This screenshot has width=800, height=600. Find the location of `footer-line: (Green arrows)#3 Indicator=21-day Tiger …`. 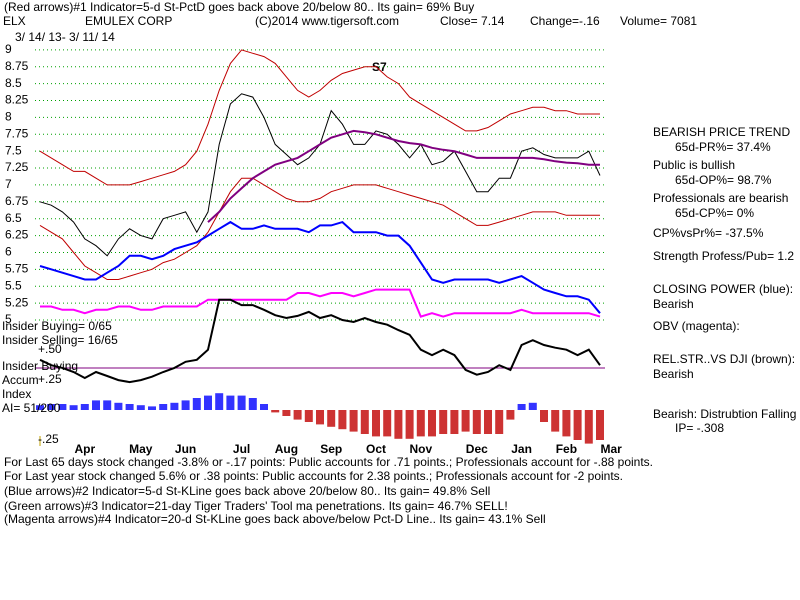

footer-line: (Green arrows)#3 Indicator=21-day Tiger … is located at coordinates (256, 506).